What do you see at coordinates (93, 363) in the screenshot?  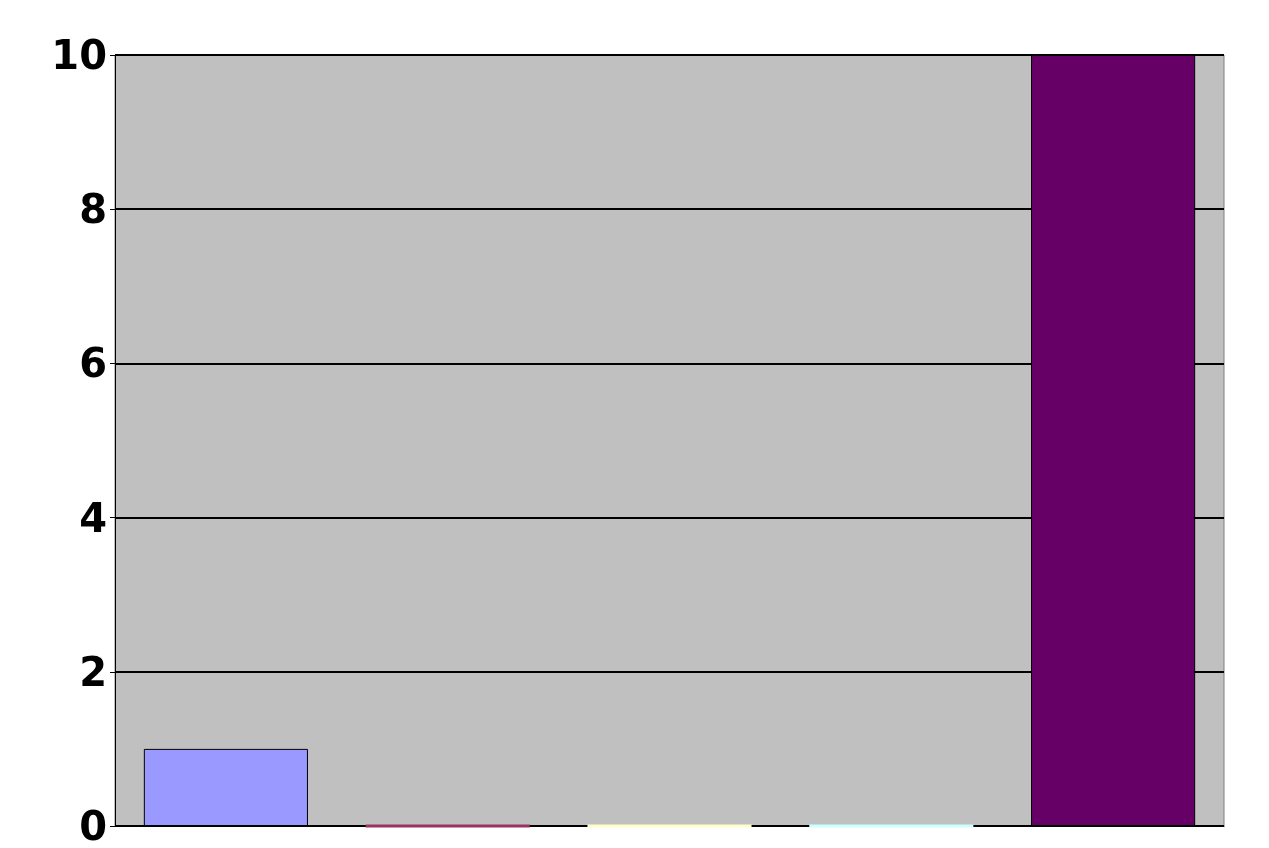 I see `y-tick-label: 6` at bounding box center [93, 363].